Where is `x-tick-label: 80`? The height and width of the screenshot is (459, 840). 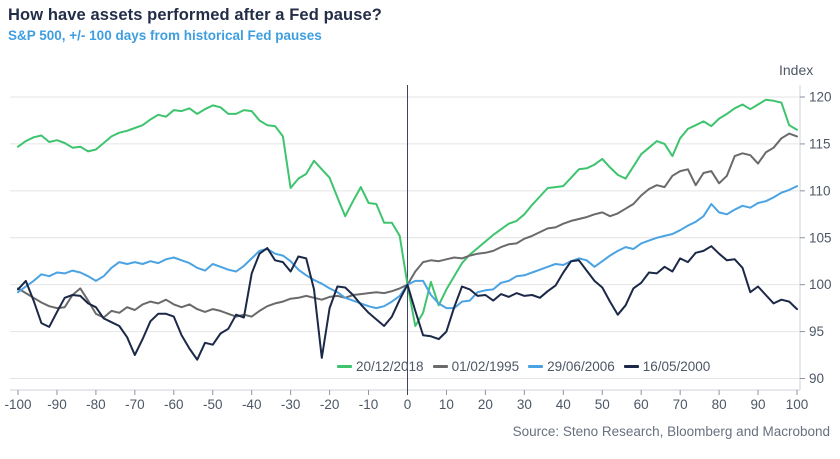 x-tick-label: 80 is located at coordinates (719, 404).